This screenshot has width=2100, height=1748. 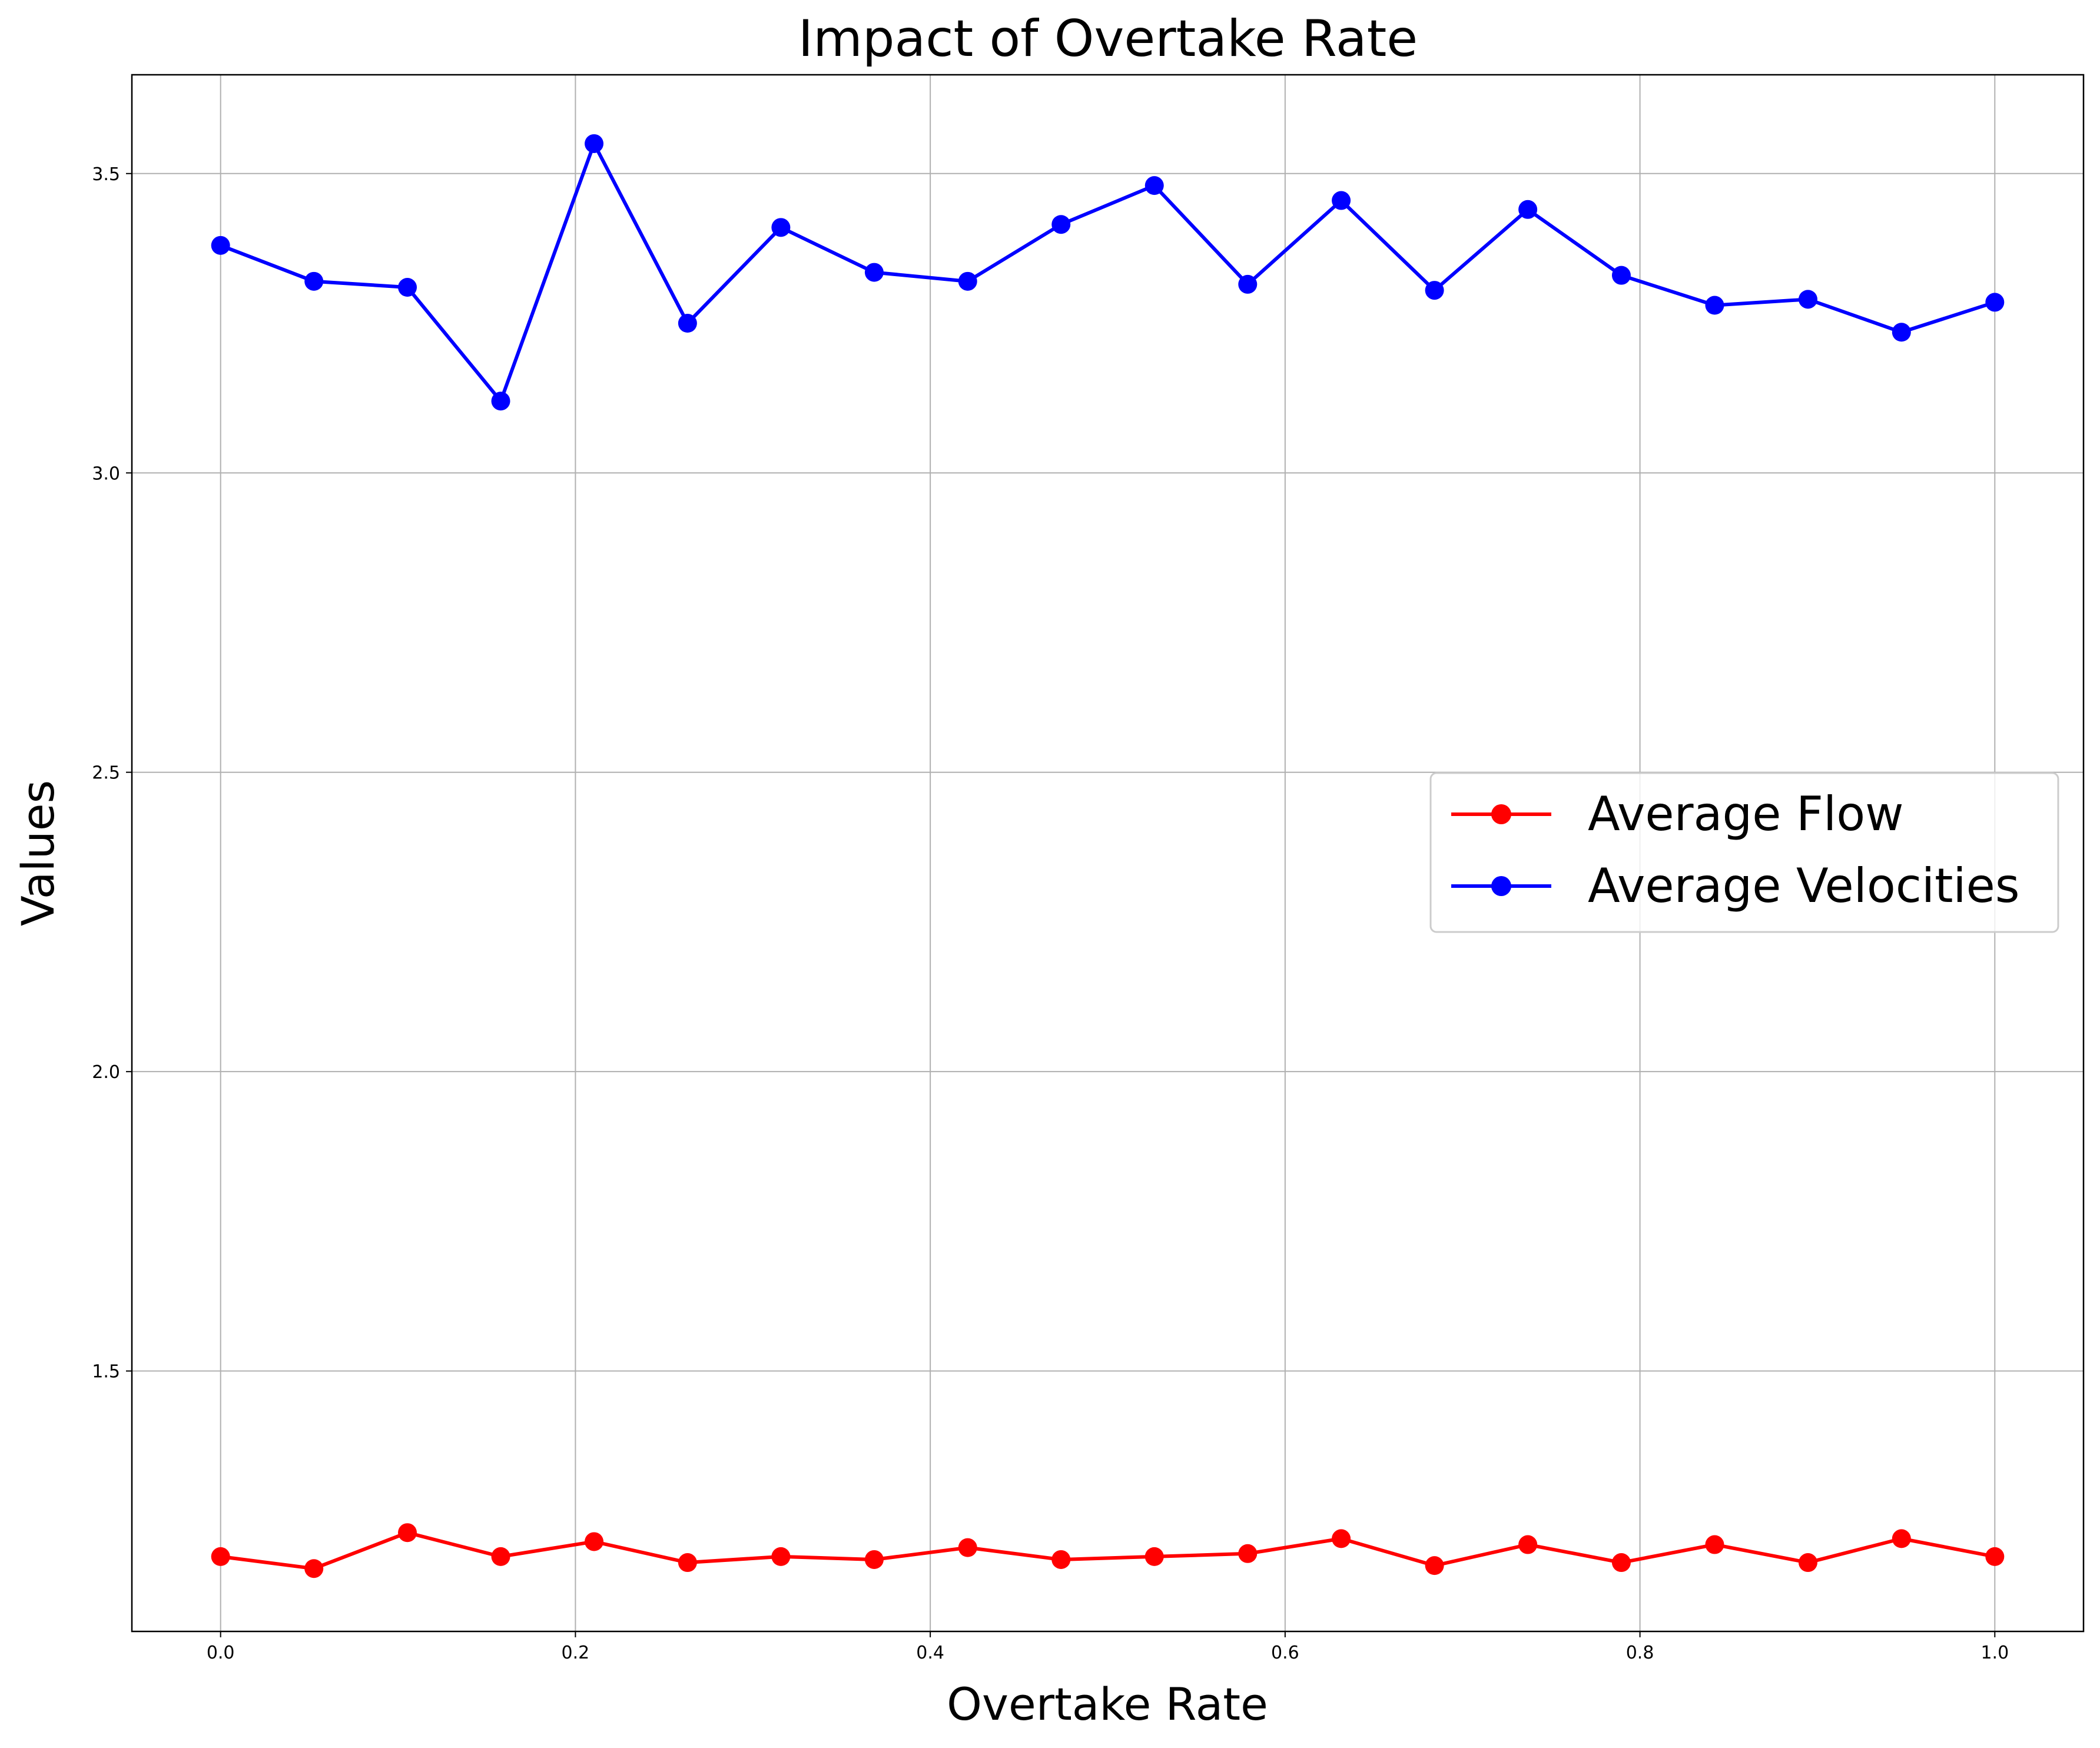 What do you see at coordinates (1640, 1653) in the screenshot?
I see `x-tick-label: 0.8` at bounding box center [1640, 1653].